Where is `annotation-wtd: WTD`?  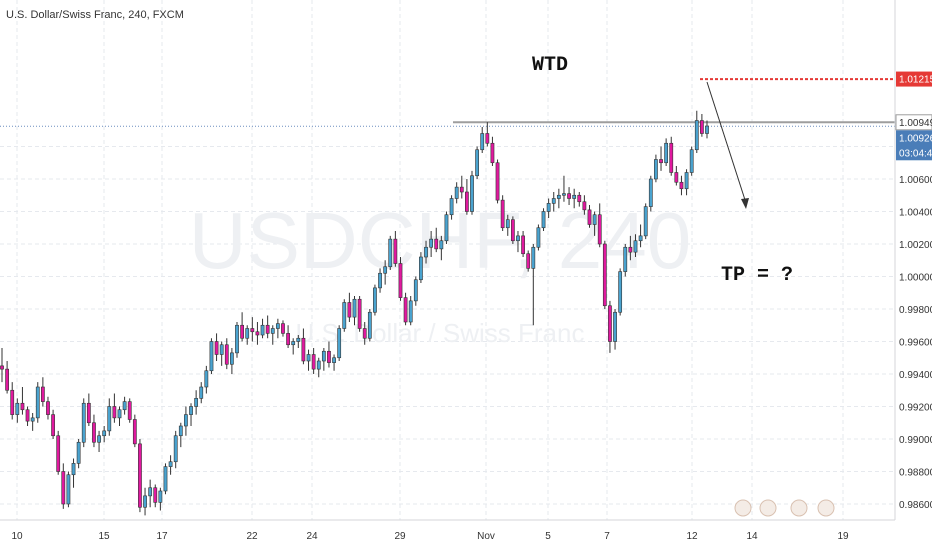
annotation-wtd: WTD is located at coordinates (550, 65).